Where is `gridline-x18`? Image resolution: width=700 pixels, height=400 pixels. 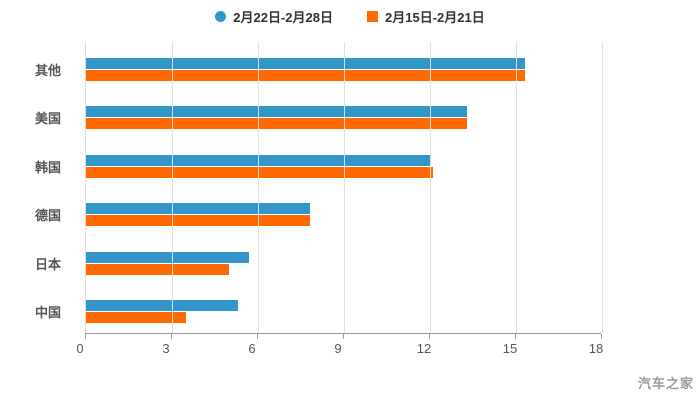
gridline-x18 is located at coordinates (602, 187).